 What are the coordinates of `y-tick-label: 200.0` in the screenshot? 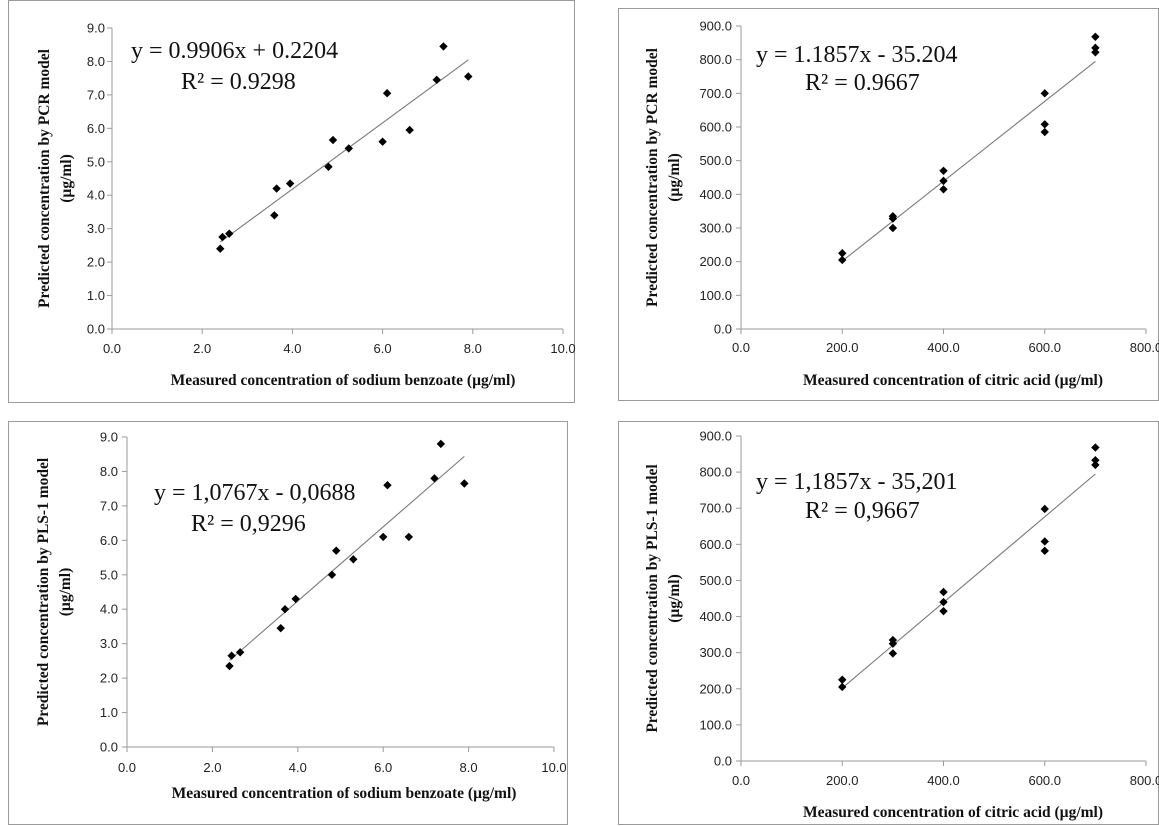 It's located at (715, 261).